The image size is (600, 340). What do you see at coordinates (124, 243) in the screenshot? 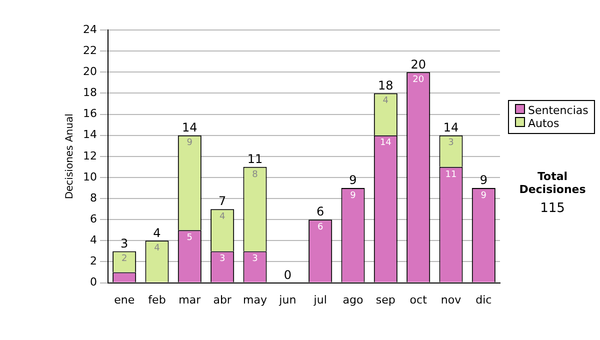
I see `total-label: 3` at bounding box center [124, 243].